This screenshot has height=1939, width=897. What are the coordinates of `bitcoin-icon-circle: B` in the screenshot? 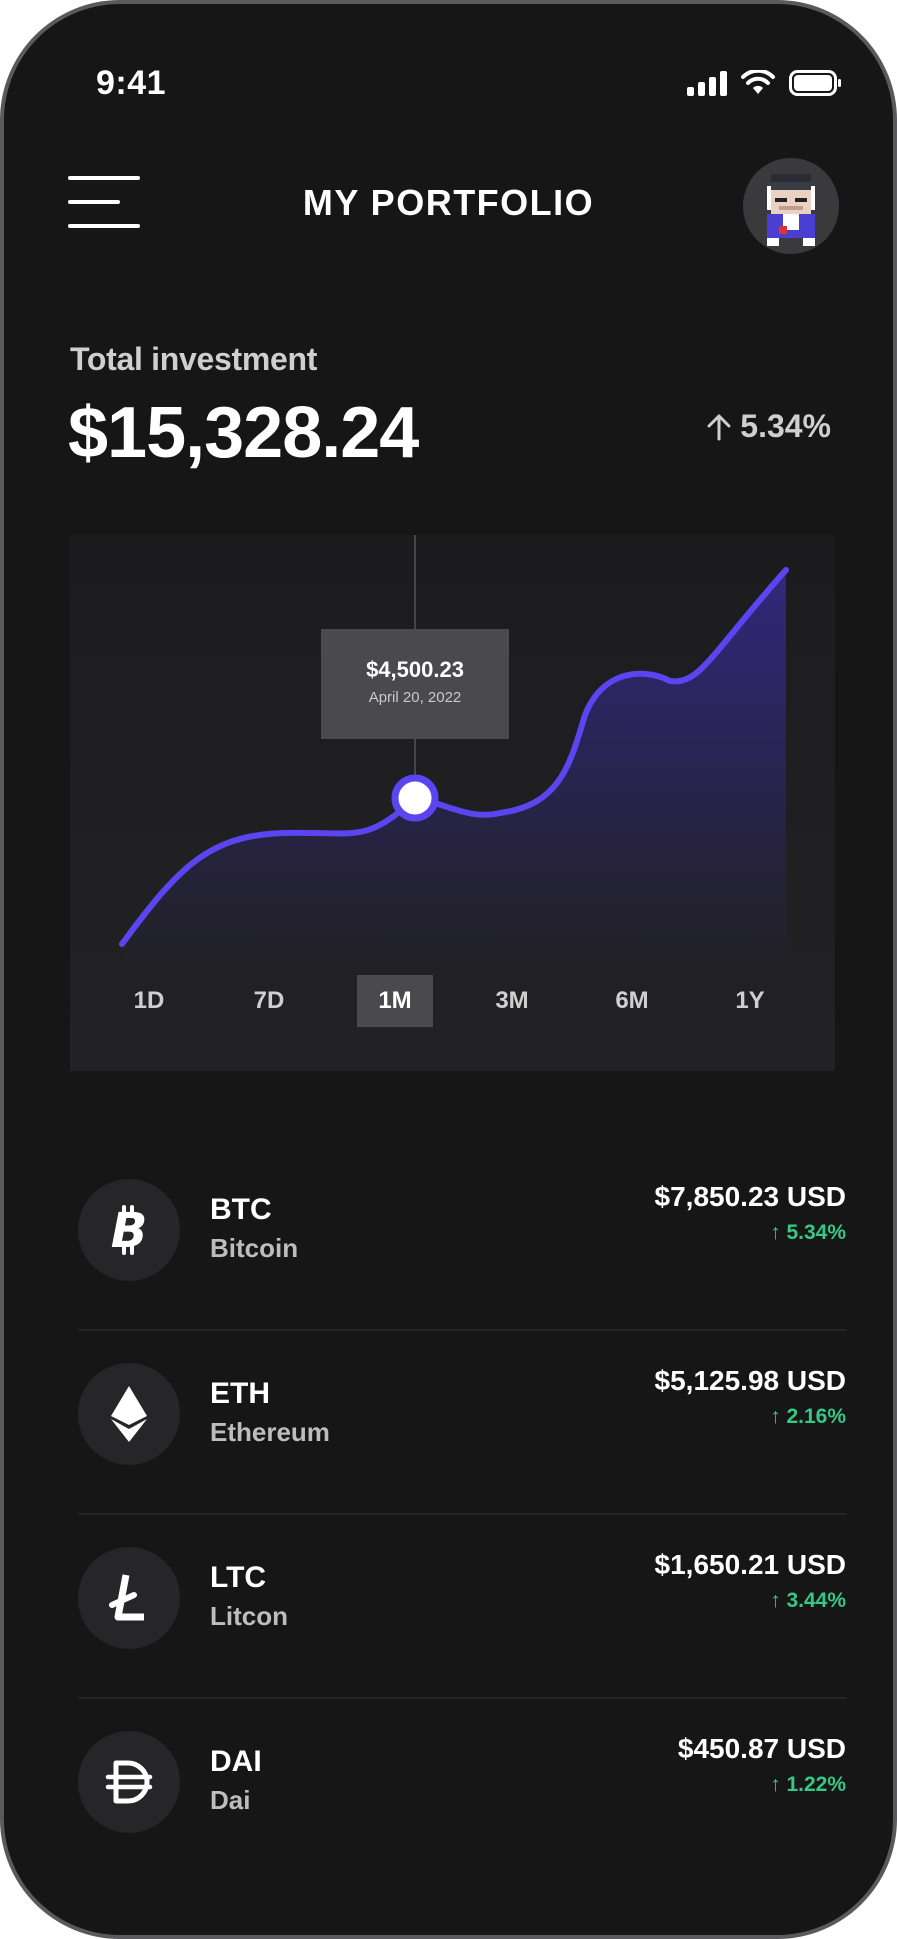 It's located at (129, 1230).